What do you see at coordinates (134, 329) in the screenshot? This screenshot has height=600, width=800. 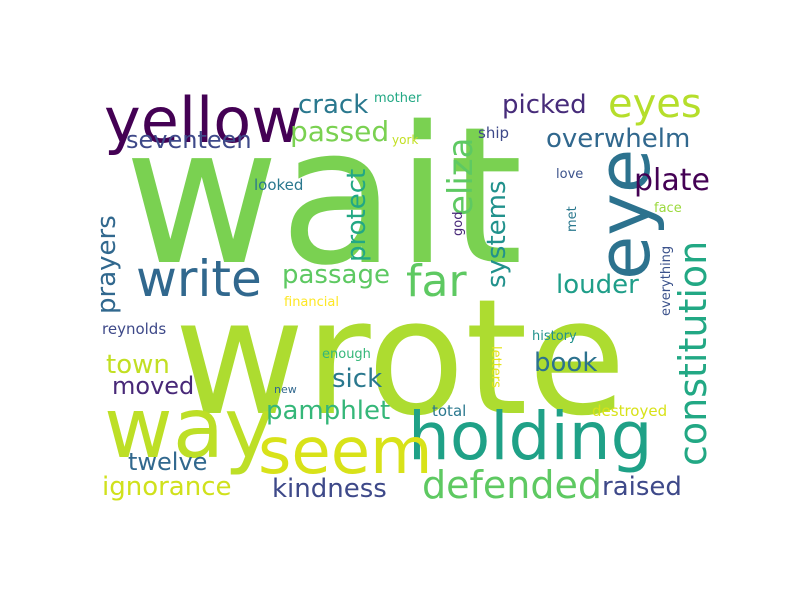 I see `word-reynolds: reynolds` at bounding box center [134, 329].